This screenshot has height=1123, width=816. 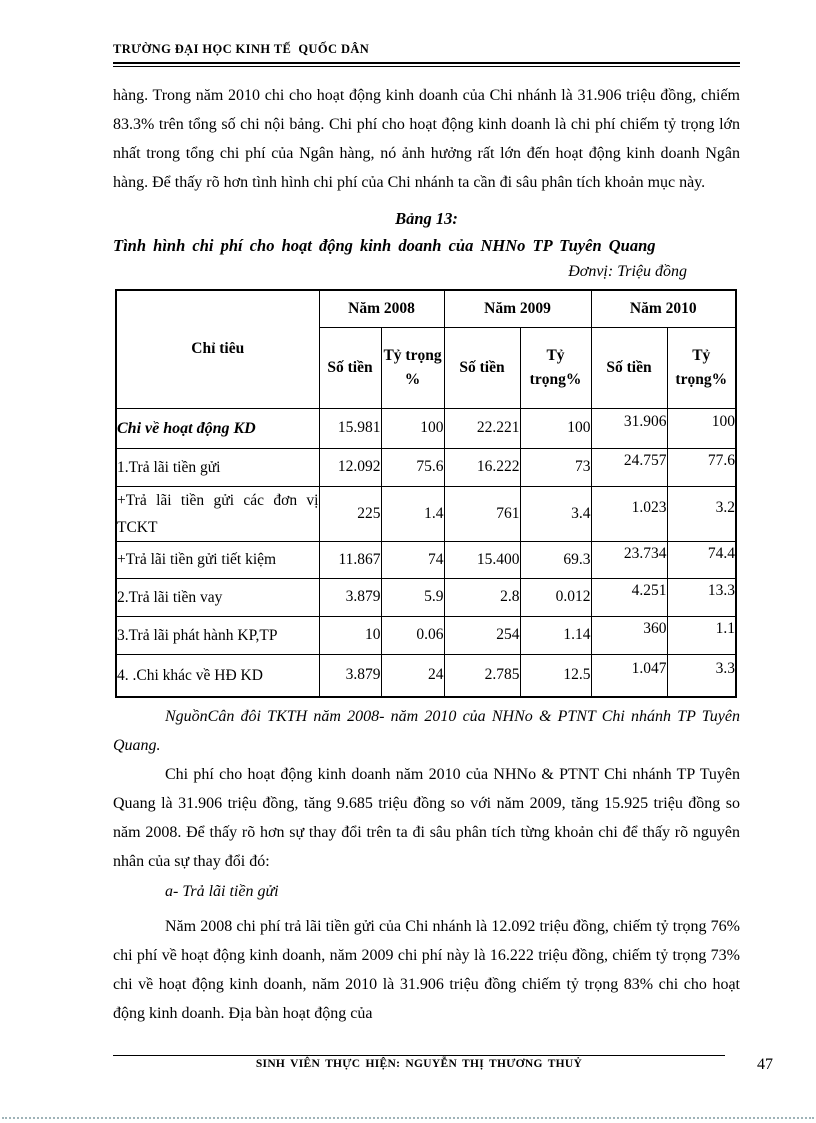 I want to click on year-header-2008: Năm 2008, so click(x=381, y=308).